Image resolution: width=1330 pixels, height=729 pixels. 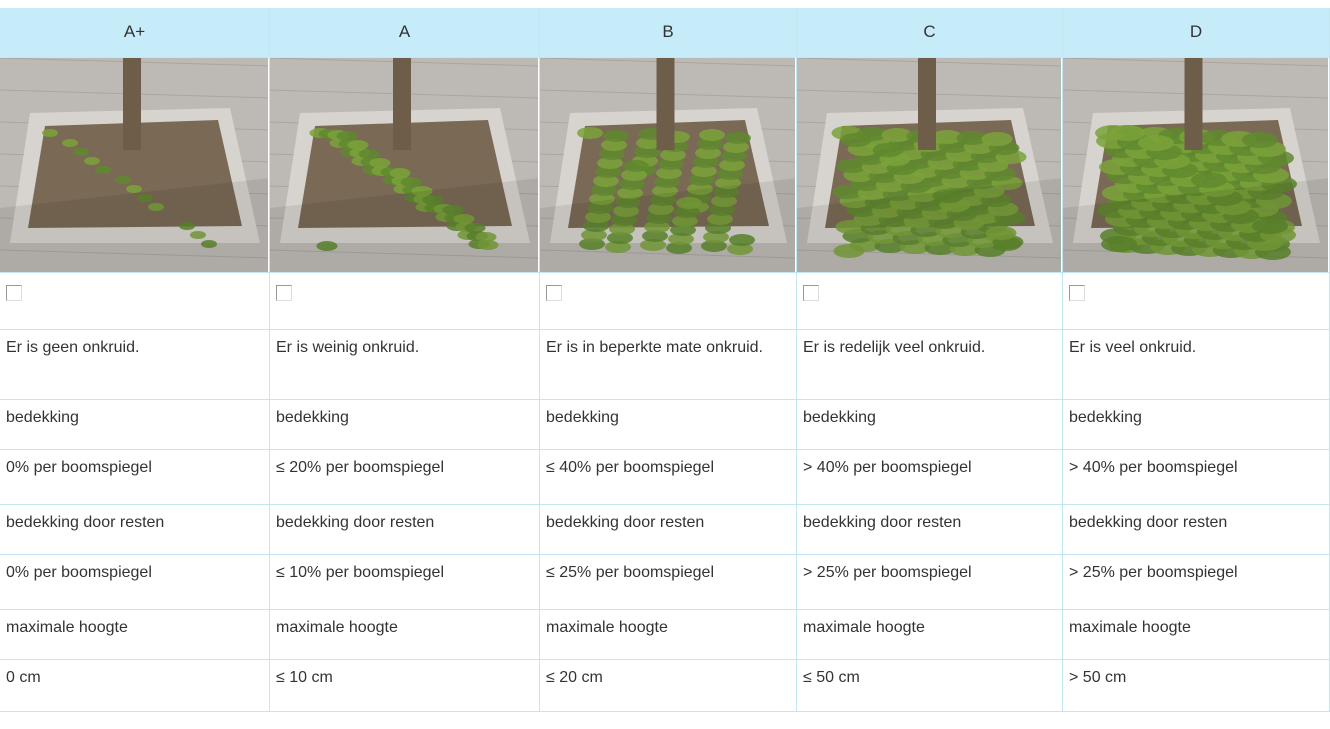 What do you see at coordinates (668, 686) in the screenshot?
I see `text-cell: ≤ 20 cm` at bounding box center [668, 686].